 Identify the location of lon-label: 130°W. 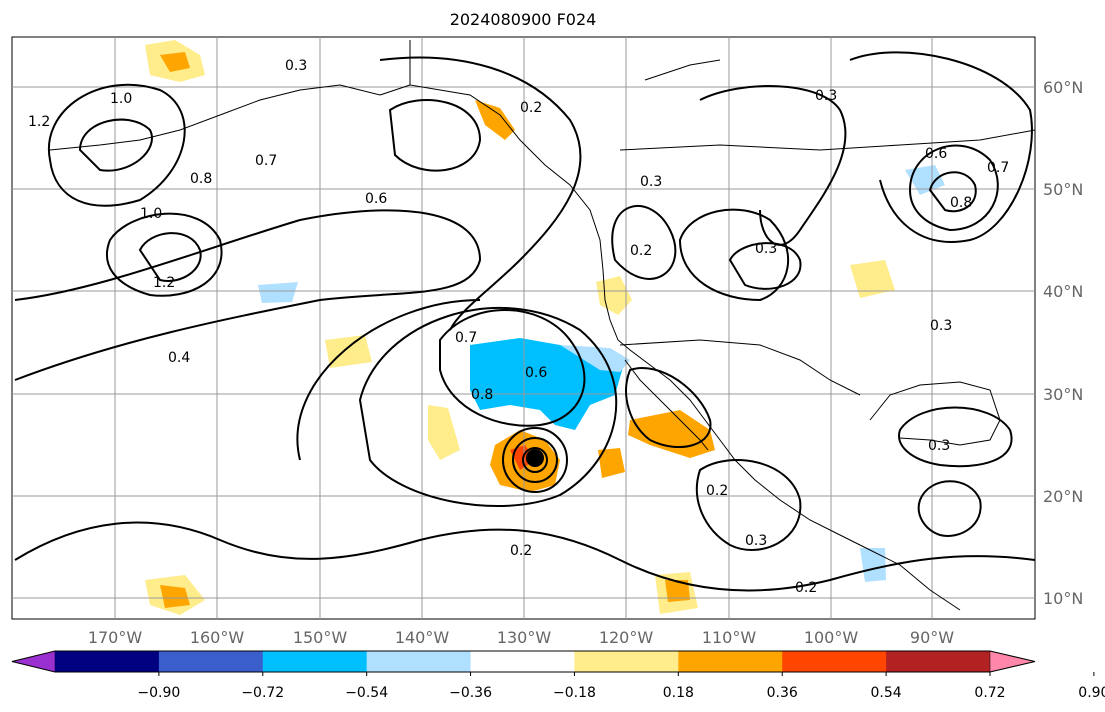
(524, 637).